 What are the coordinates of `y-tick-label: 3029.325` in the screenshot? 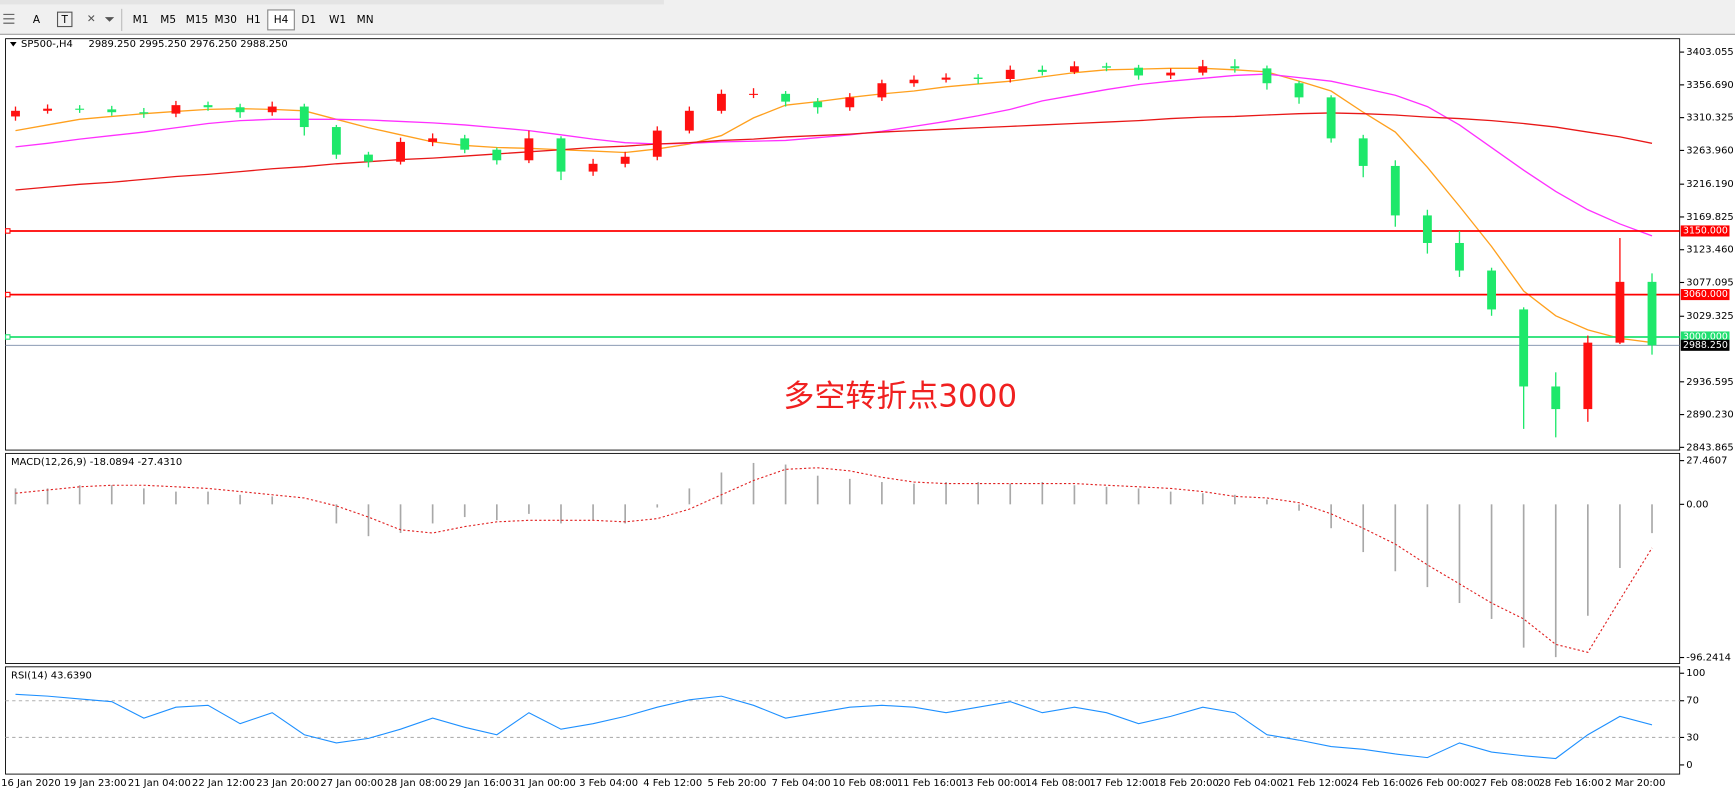 It's located at (1709, 316).